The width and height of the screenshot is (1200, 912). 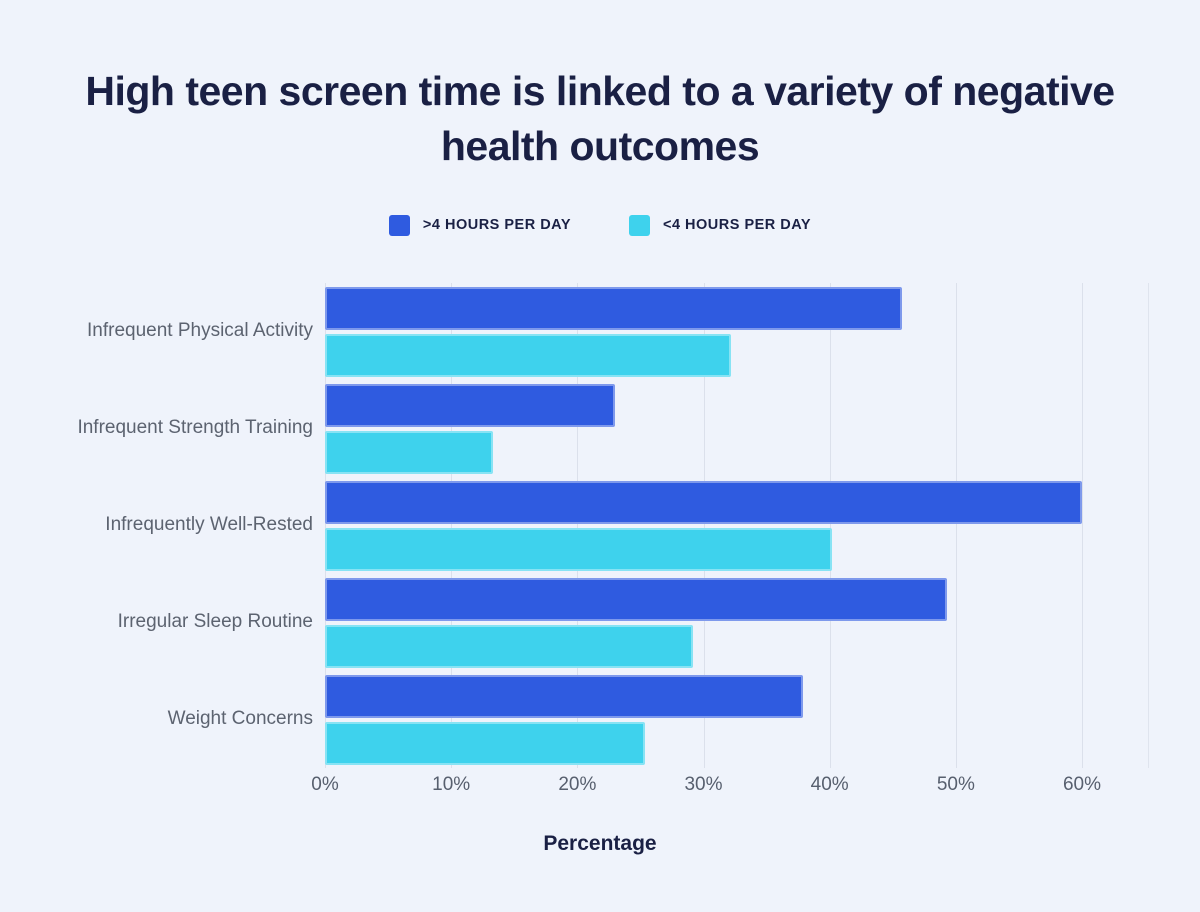 I want to click on category-label-cell: Infrequent Strength Training, so click(x=156, y=428).